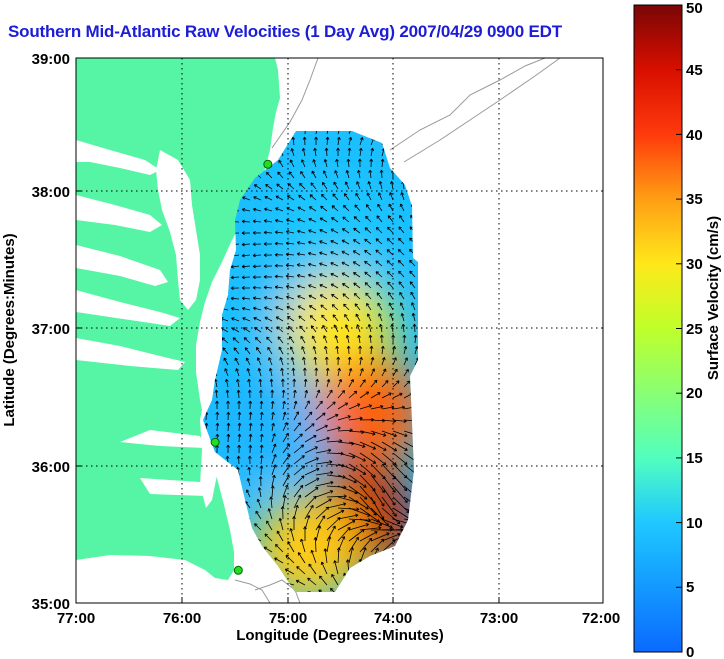 The image size is (724, 659). I want to click on y-axis-label: Latitude (Degrees:Minutes), so click(9, 329).